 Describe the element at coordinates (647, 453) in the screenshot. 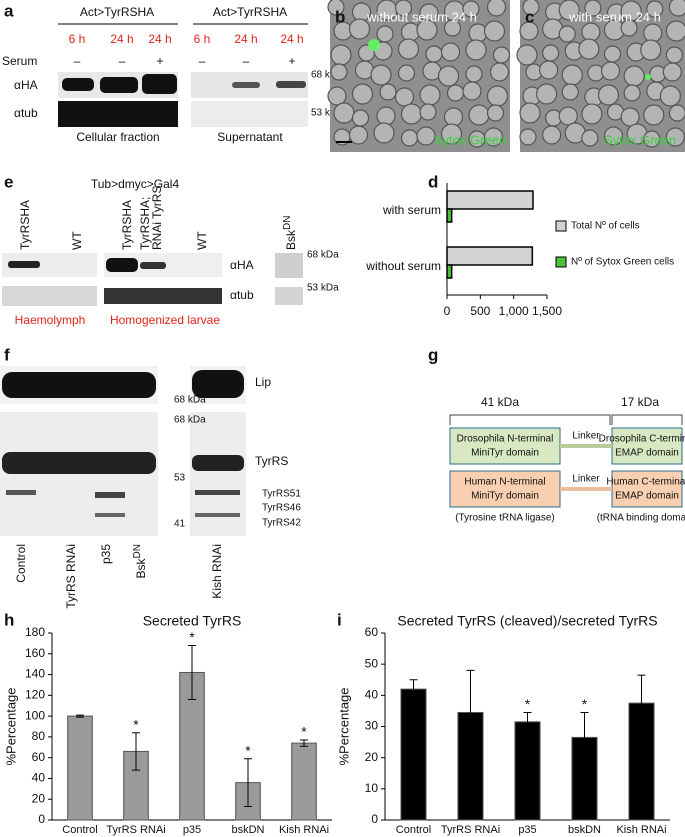

I see `domain-text: EMAP domain` at that location.